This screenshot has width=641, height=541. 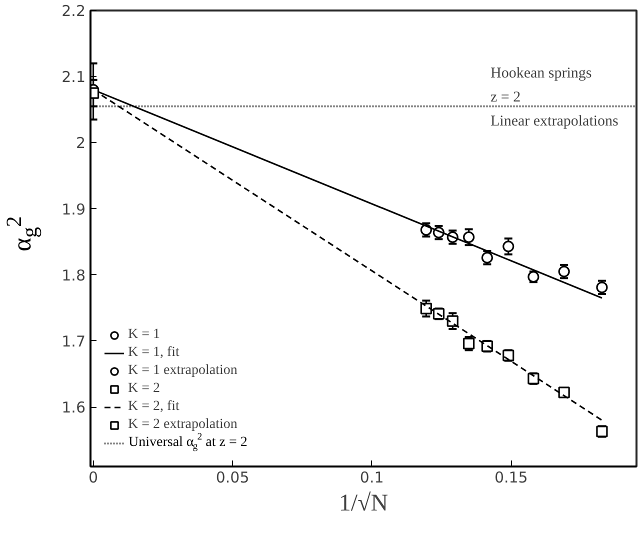 I want to click on annotation: Hookean springs, so click(x=541, y=74).